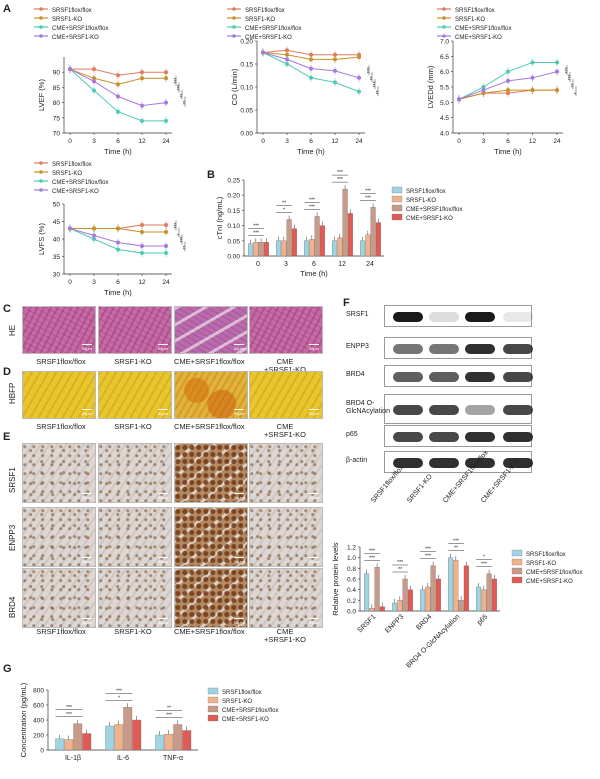  I want to click on bar-0-SRSF1flox/flox, so click(251, 250).